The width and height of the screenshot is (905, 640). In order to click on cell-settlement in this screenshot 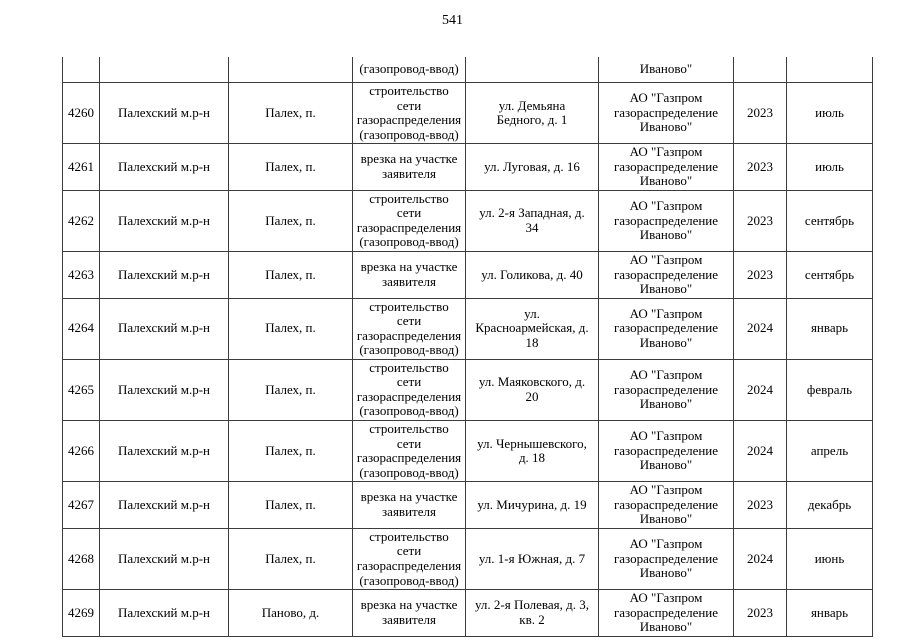, I will do `click(290, 70)`.